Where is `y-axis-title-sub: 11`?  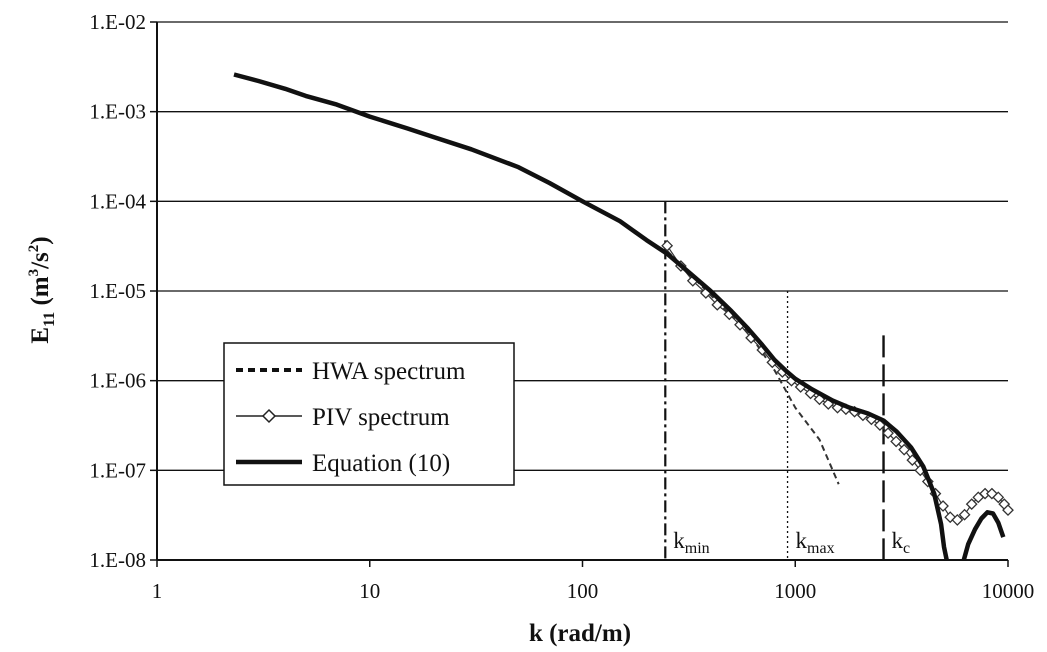
y-axis-title-sub: 11 is located at coordinates (49, 319).